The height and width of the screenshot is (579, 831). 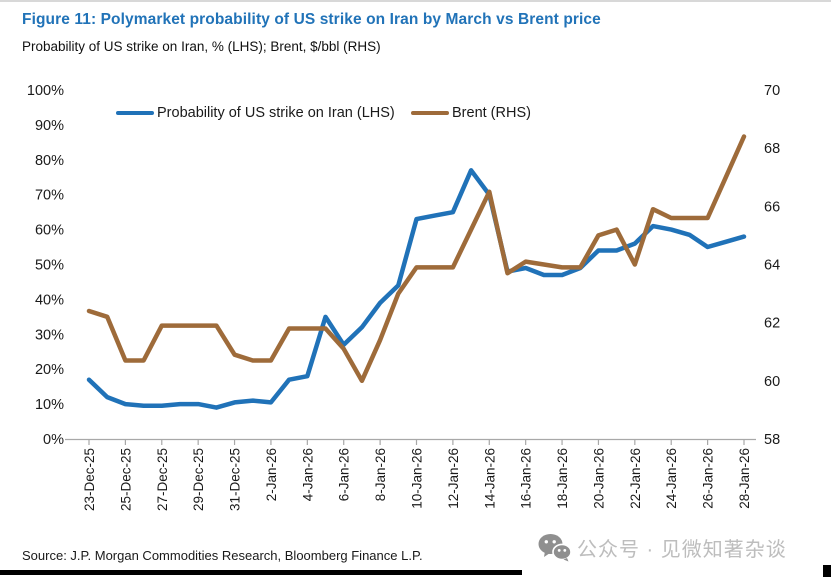 What do you see at coordinates (49, 266) in the screenshot?
I see `left-axis-tick-label: 50%` at bounding box center [49, 266].